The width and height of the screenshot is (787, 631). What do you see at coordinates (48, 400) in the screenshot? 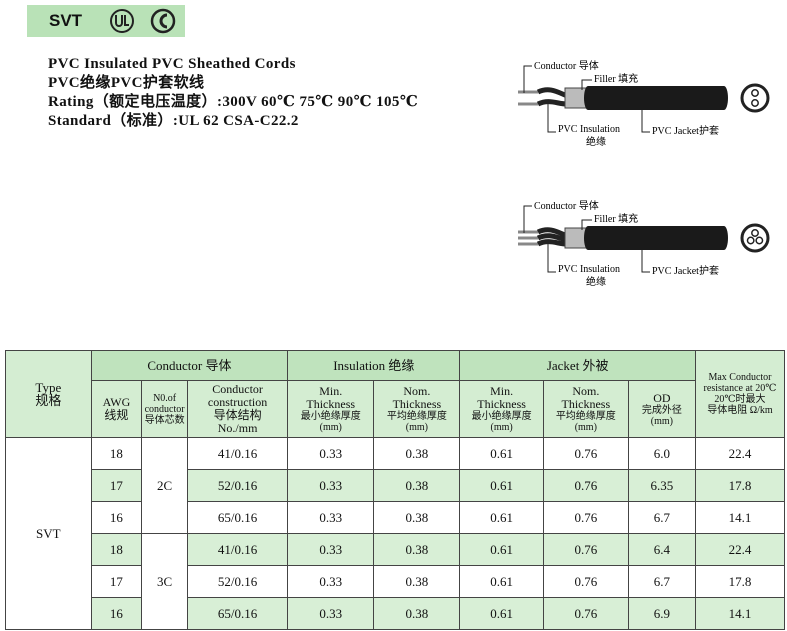
I see `text: 规格` at bounding box center [48, 400].